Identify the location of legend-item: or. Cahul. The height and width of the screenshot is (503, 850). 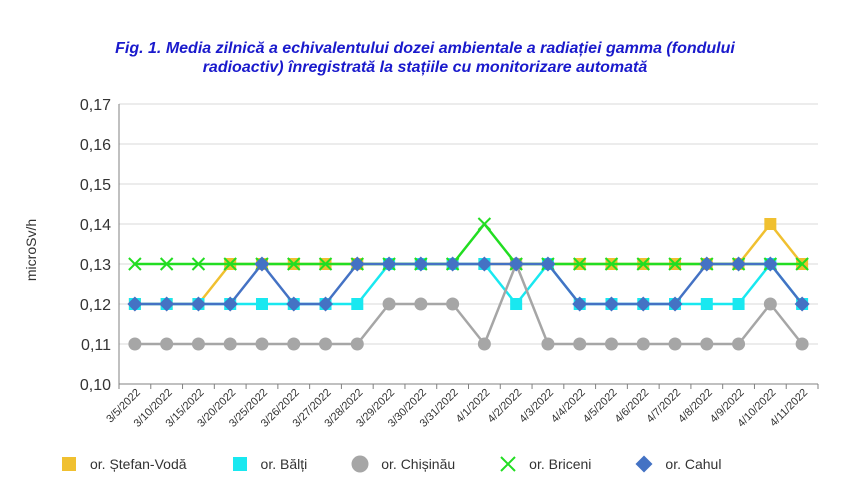
(678, 464).